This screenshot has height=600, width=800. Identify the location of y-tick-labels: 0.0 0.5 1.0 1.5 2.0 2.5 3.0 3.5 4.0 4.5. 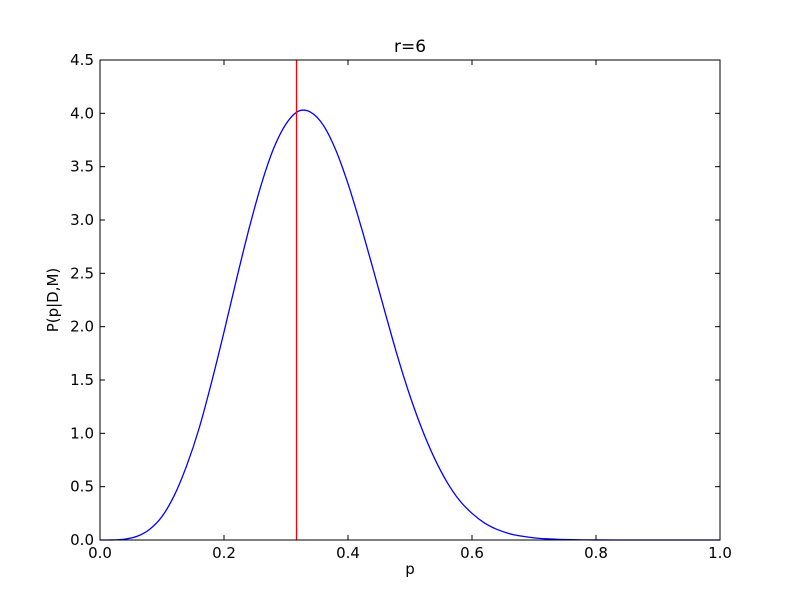
(82, 300).